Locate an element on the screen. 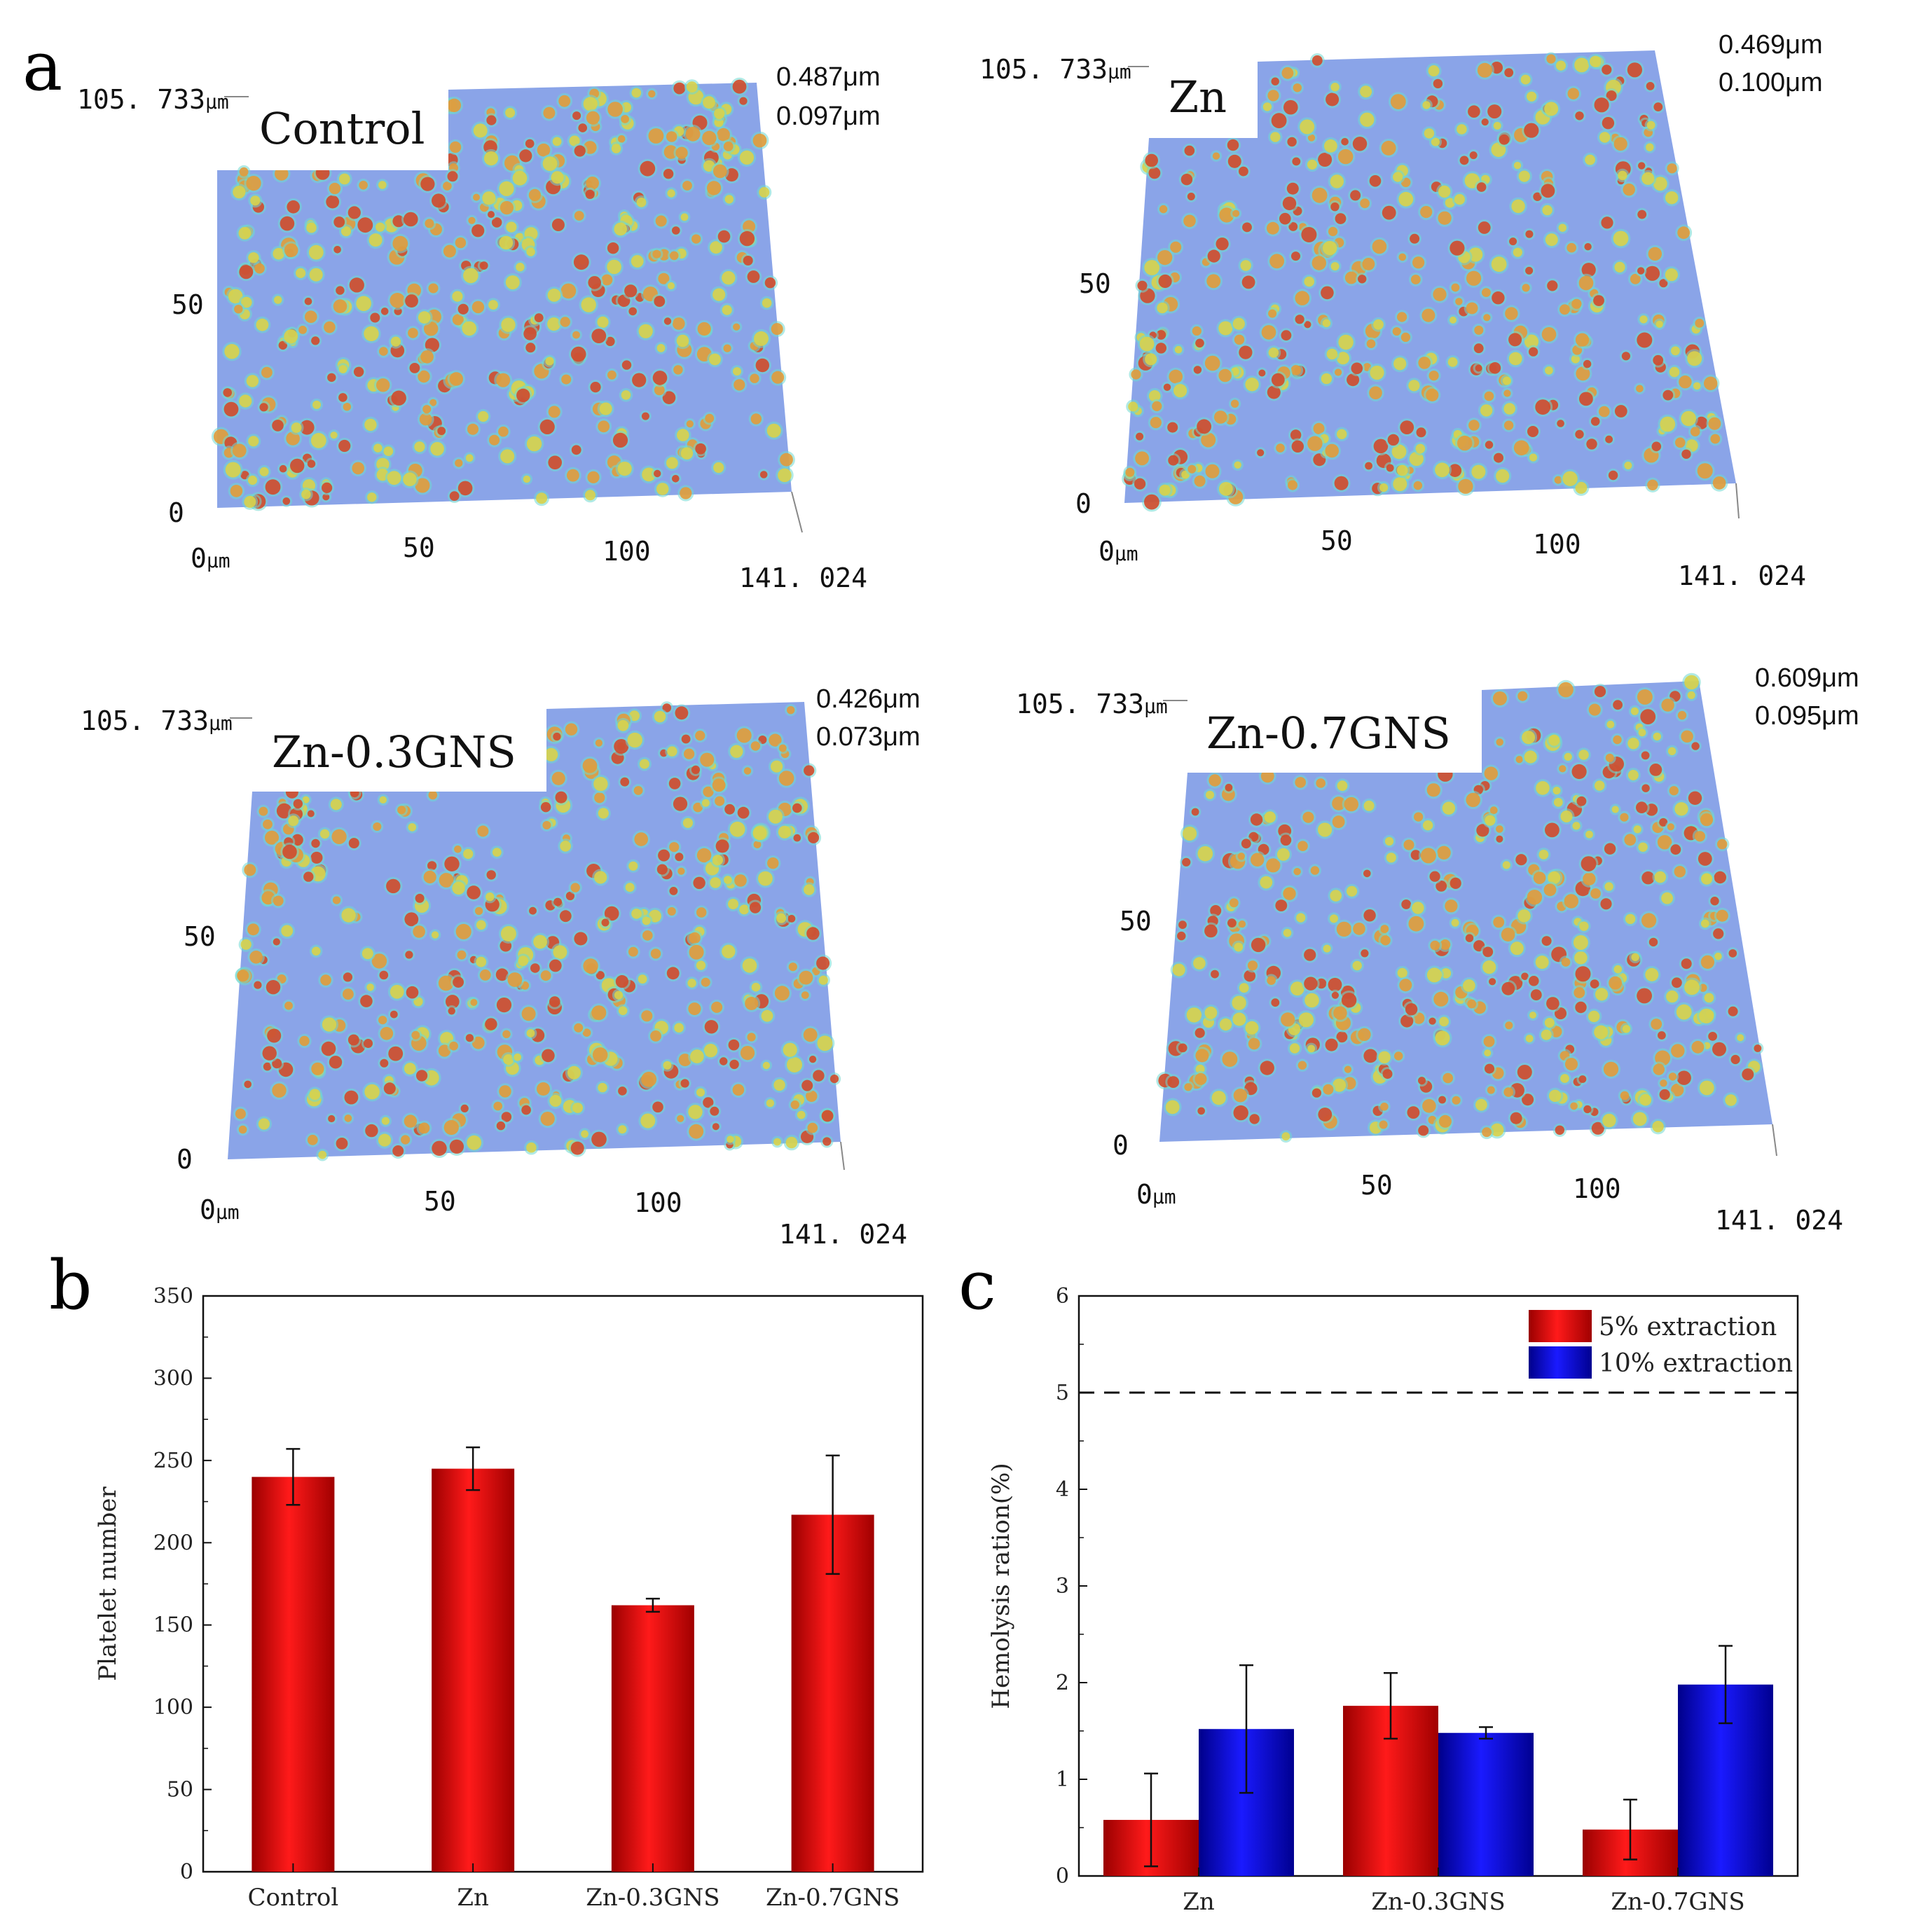 Image resolution: width=1914 pixels, height=1932 pixels. svg-text: 105. 733μm is located at coordinates (1055, 69).